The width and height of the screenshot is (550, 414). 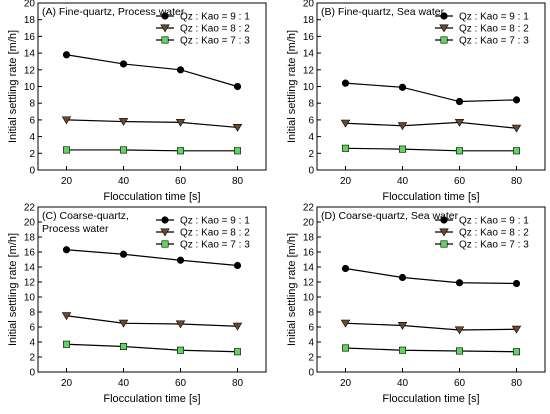 What do you see at coordinates (383, 12) in the screenshot?
I see `chart-title: (B) Fine-quartz, Sea water` at bounding box center [383, 12].